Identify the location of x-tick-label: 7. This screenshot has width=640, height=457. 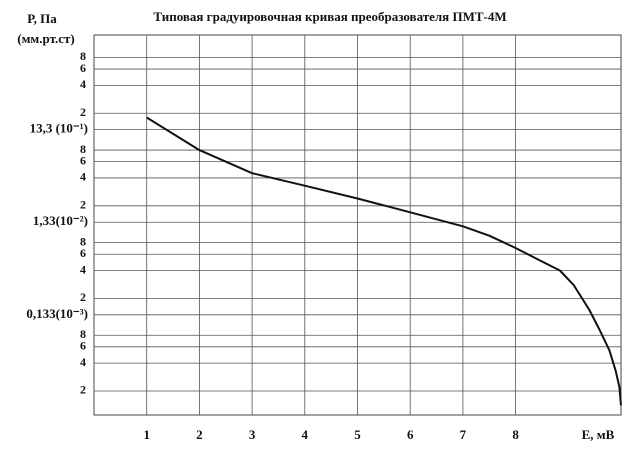
(463, 434).